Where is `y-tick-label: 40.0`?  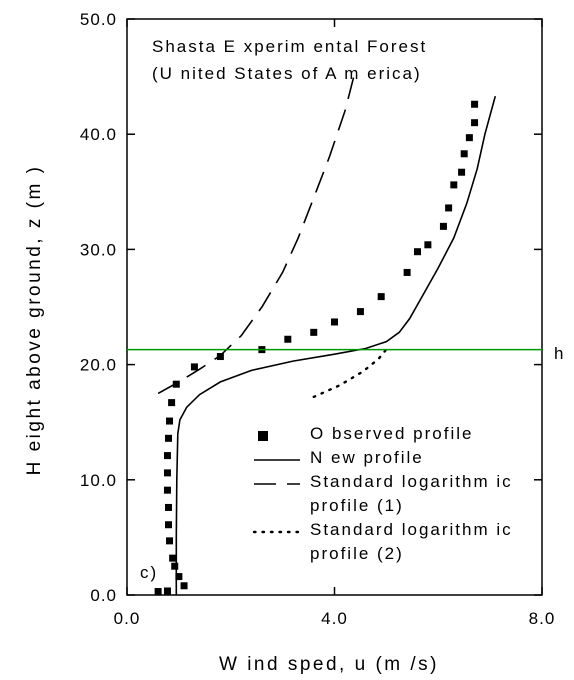 y-tick-label: 40.0 is located at coordinates (98, 134).